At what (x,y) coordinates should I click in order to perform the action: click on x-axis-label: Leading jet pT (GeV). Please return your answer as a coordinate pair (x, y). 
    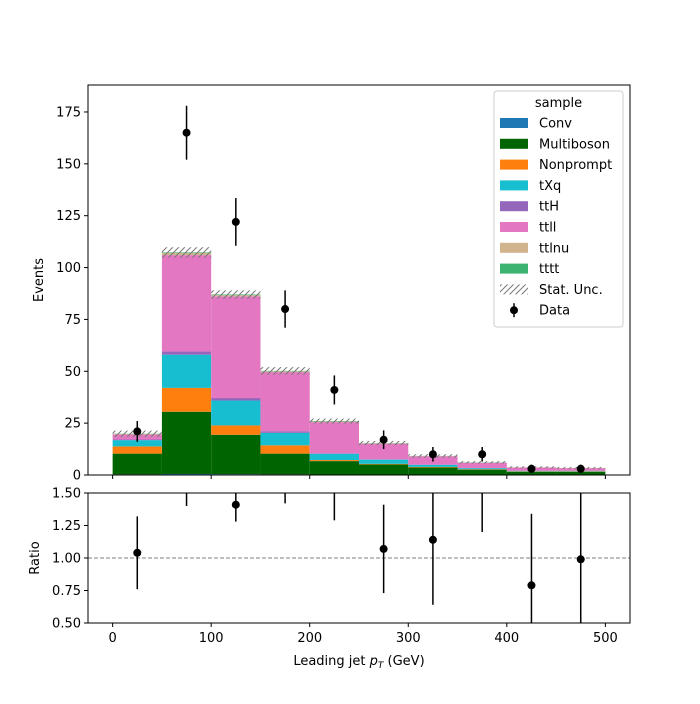
    Looking at the image, I should click on (358, 662).